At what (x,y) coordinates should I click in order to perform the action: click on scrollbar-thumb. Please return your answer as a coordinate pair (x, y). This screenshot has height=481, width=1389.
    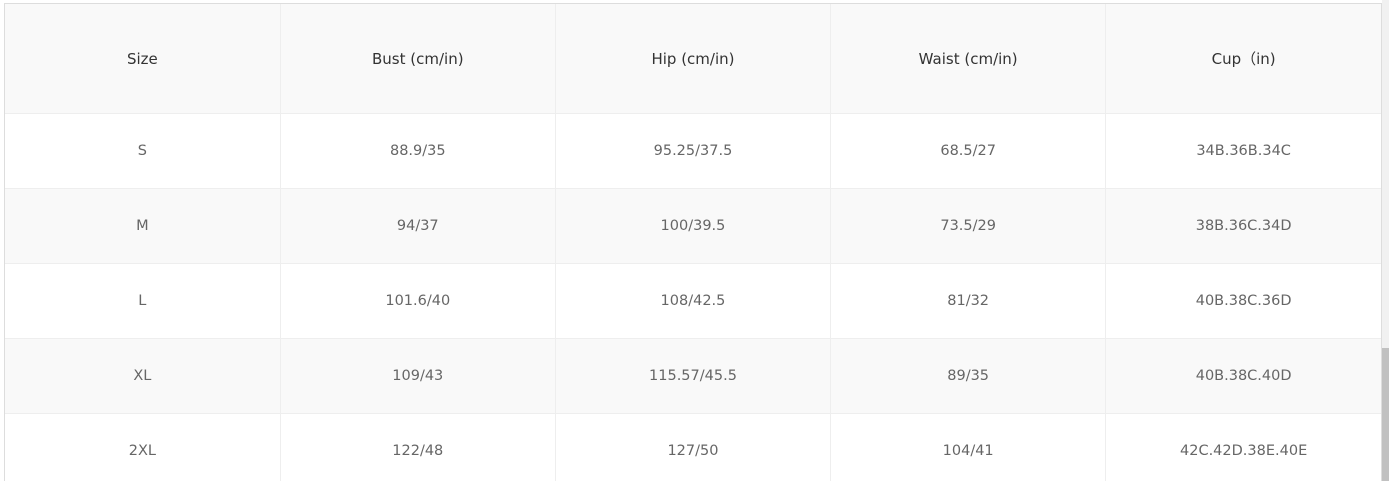
    Looking at the image, I should click on (1385, 414).